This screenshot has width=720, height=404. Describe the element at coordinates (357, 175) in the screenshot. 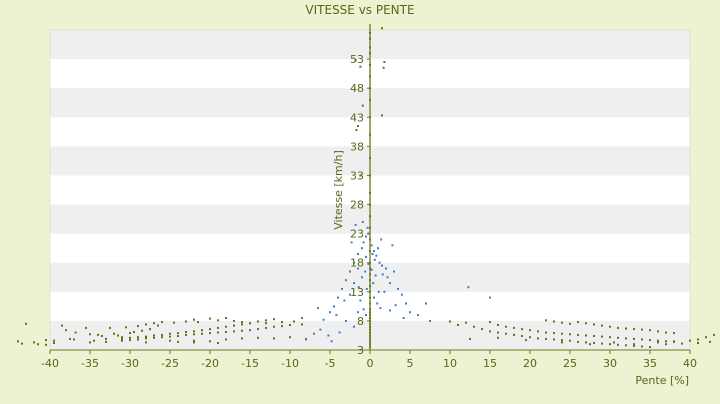

I see `y-tick-label: 33` at that location.